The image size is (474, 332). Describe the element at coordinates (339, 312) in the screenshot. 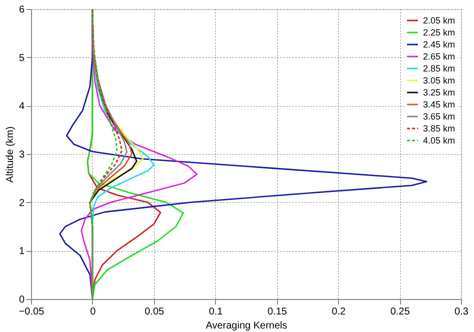

I see `x-tick-label: 0.2` at that location.